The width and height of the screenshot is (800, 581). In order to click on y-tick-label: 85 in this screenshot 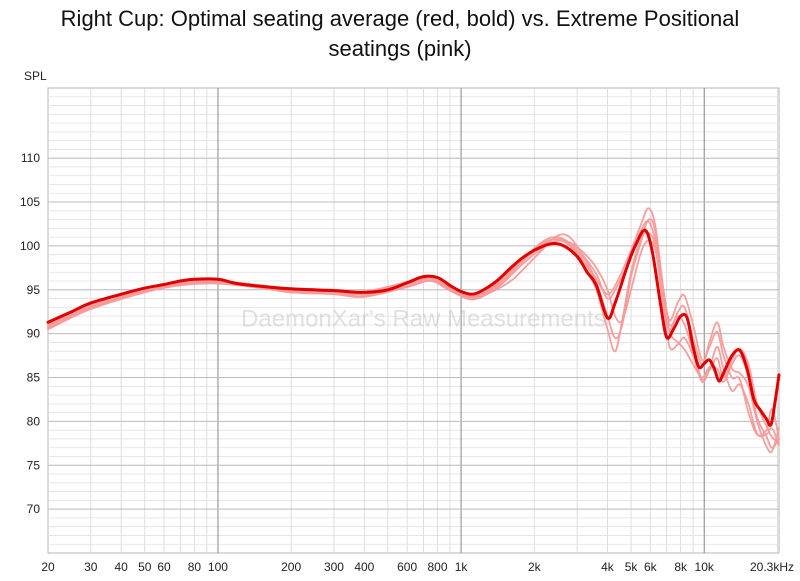, I will do `click(34, 378)`.